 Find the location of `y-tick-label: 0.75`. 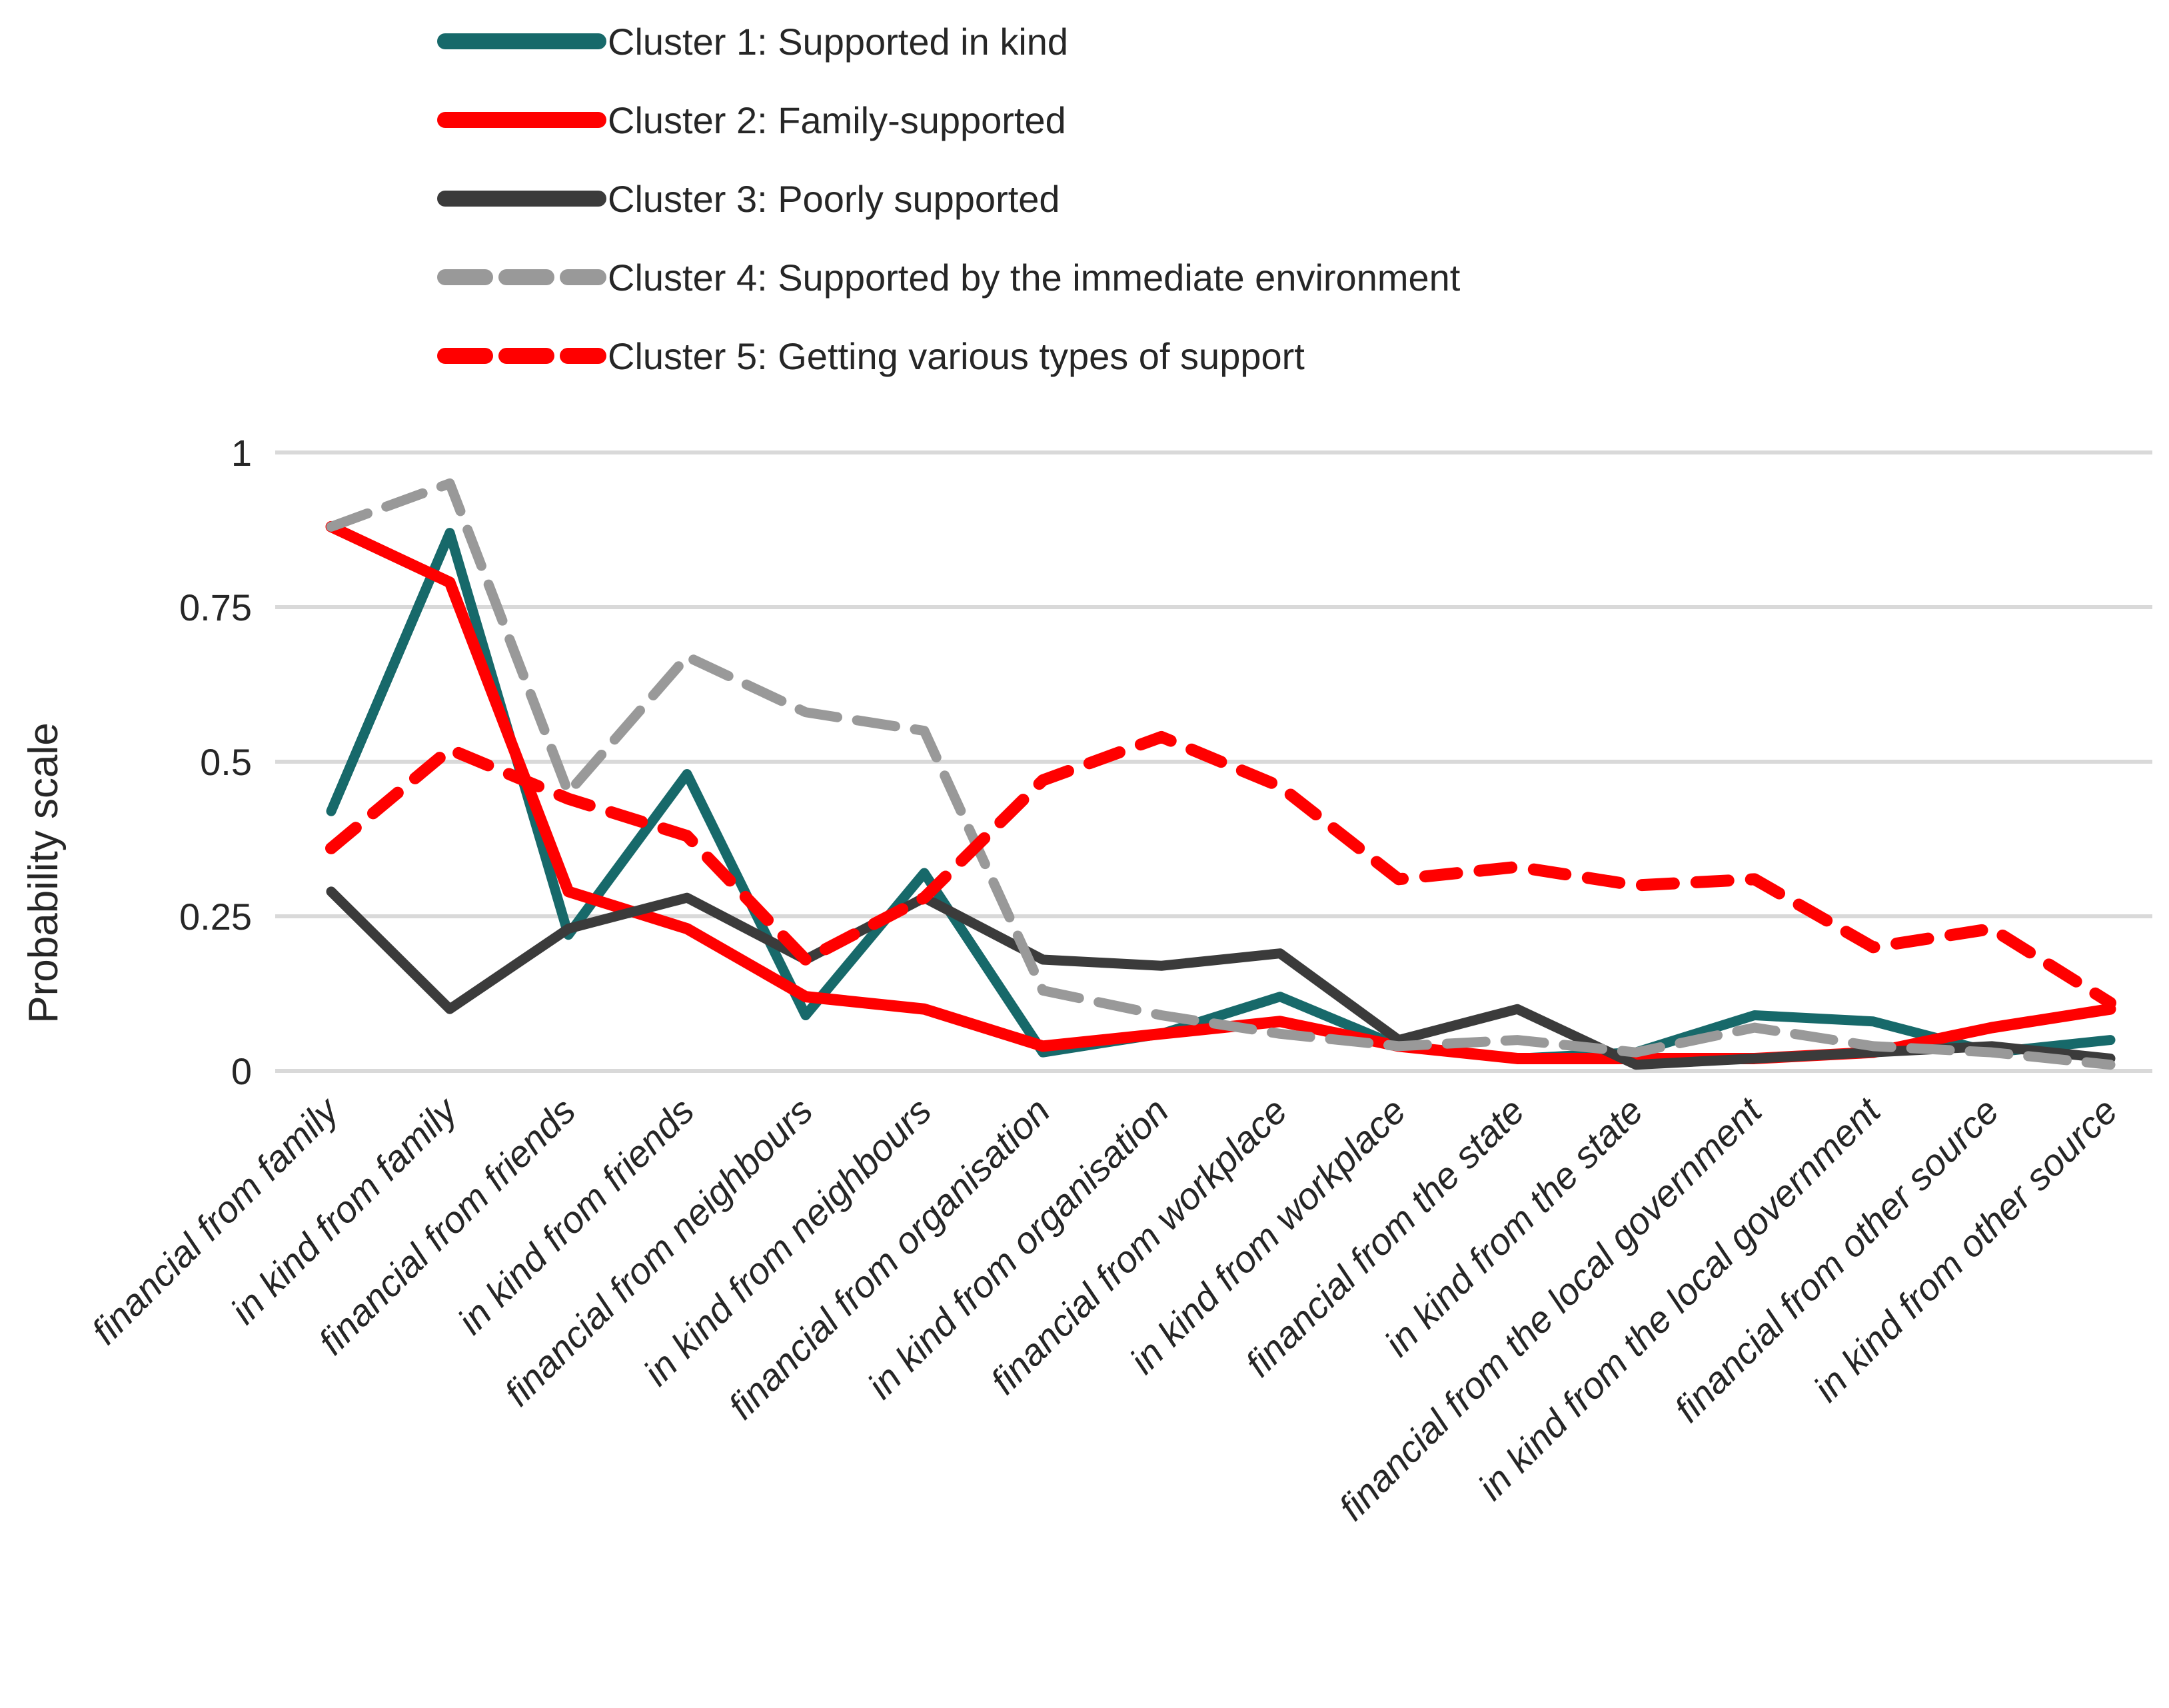

y-tick-label: 0.75 is located at coordinates (215, 607).